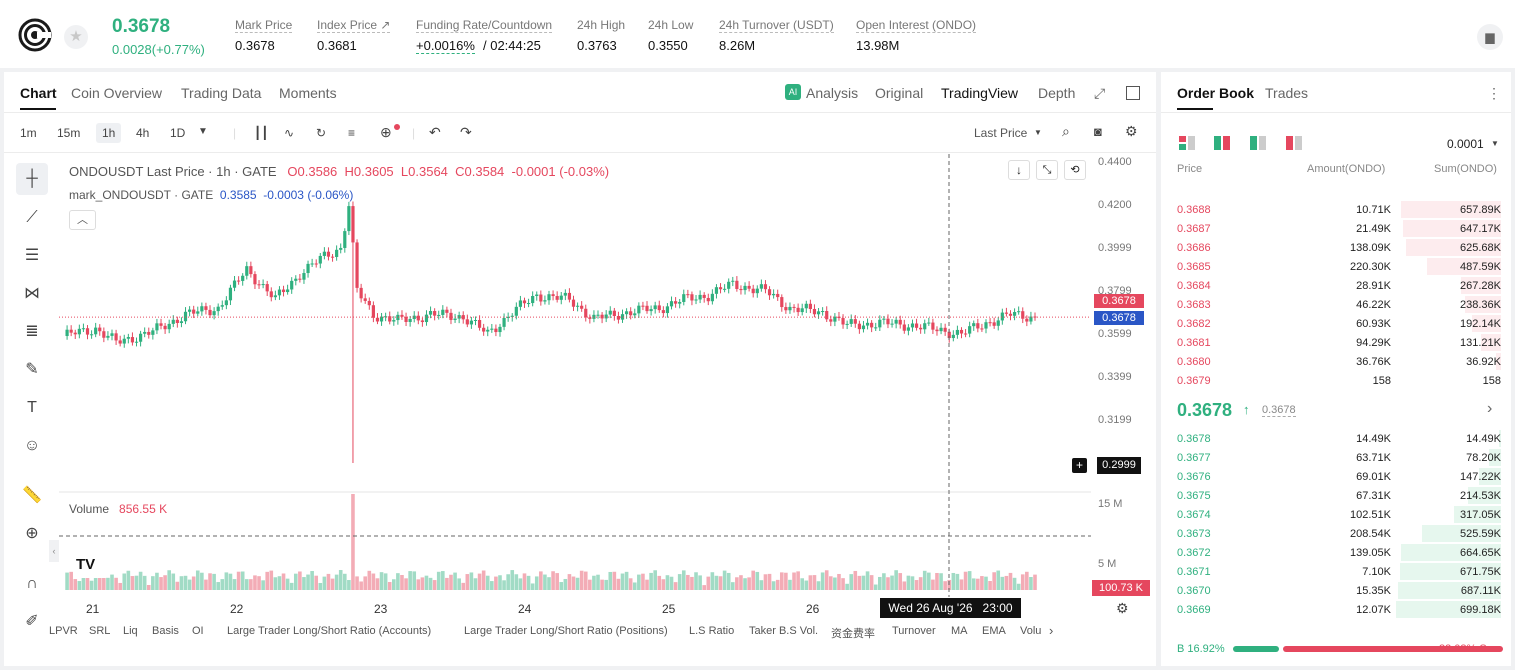 Image resolution: width=1515 pixels, height=670 pixels. Describe the element at coordinates (712, 631) in the screenshot. I see `indicator-ls-ratio: L.S Ratio` at that location.